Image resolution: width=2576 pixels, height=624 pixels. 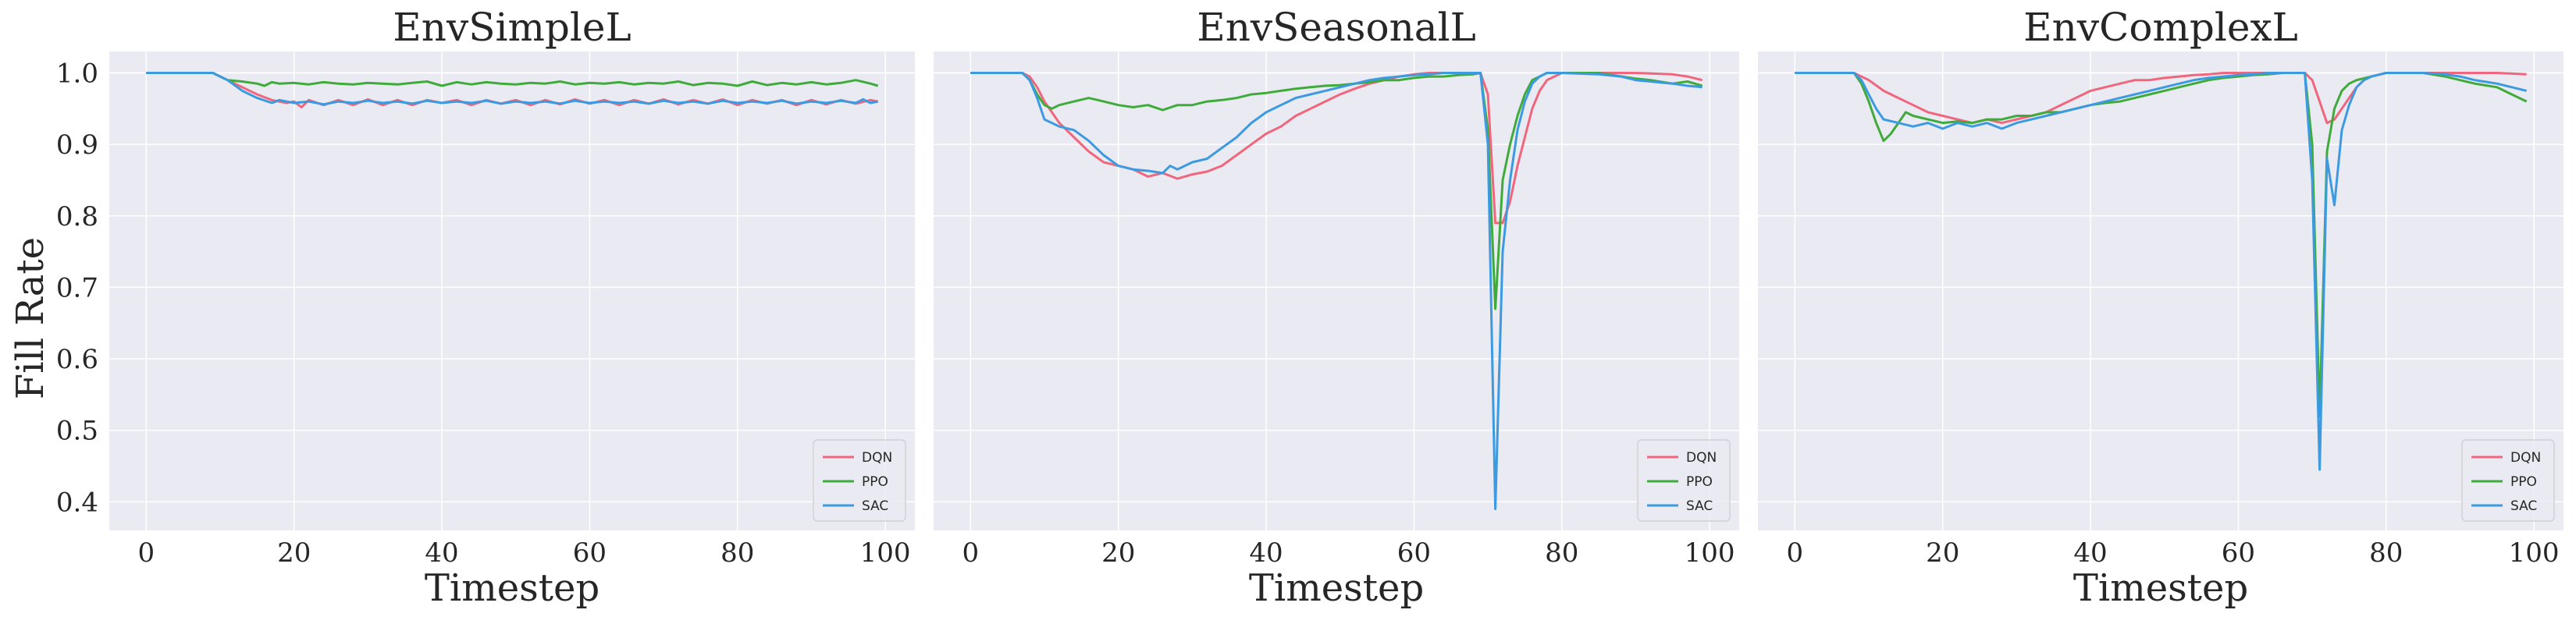 What do you see at coordinates (77, 432) in the screenshot?
I see `y-tick-label: 0.5` at bounding box center [77, 432].